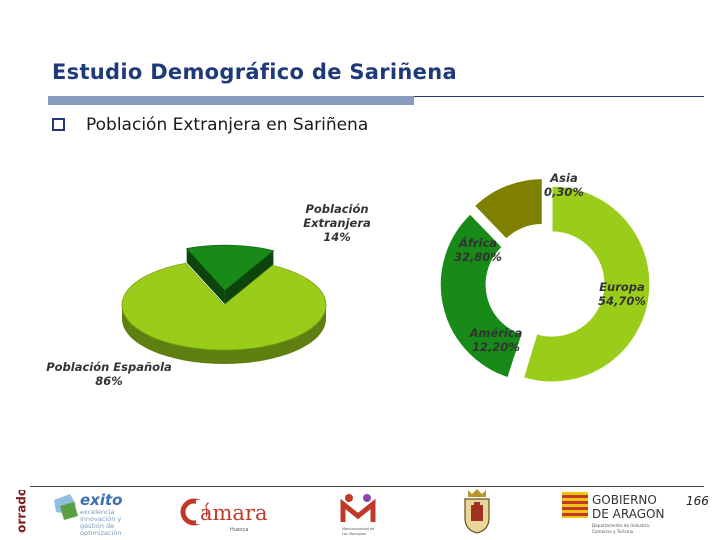  I want to click on svg-text: innovación y, so click(100, 519).